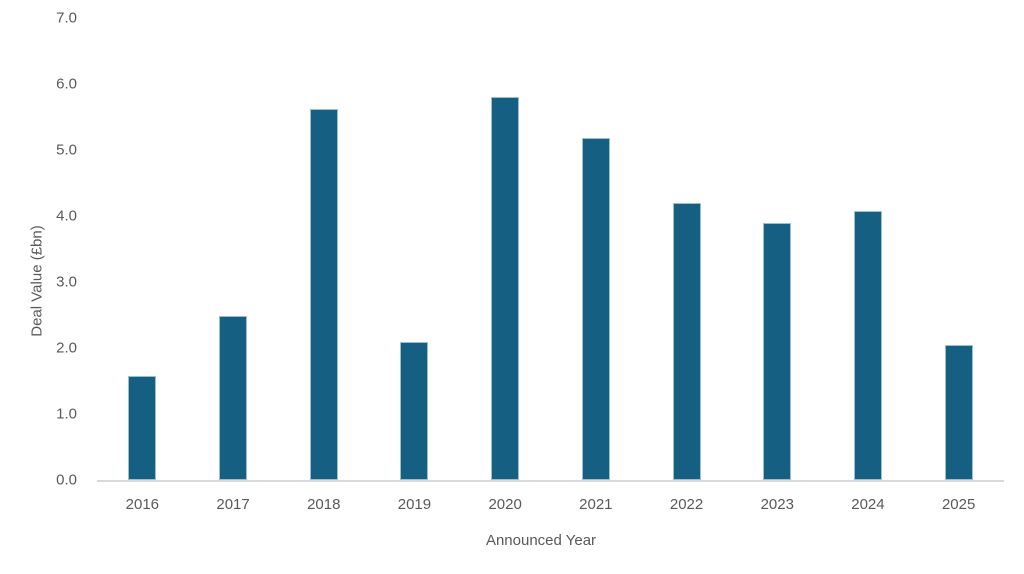  I want to click on x-tick-label: 2023, so click(777, 504).